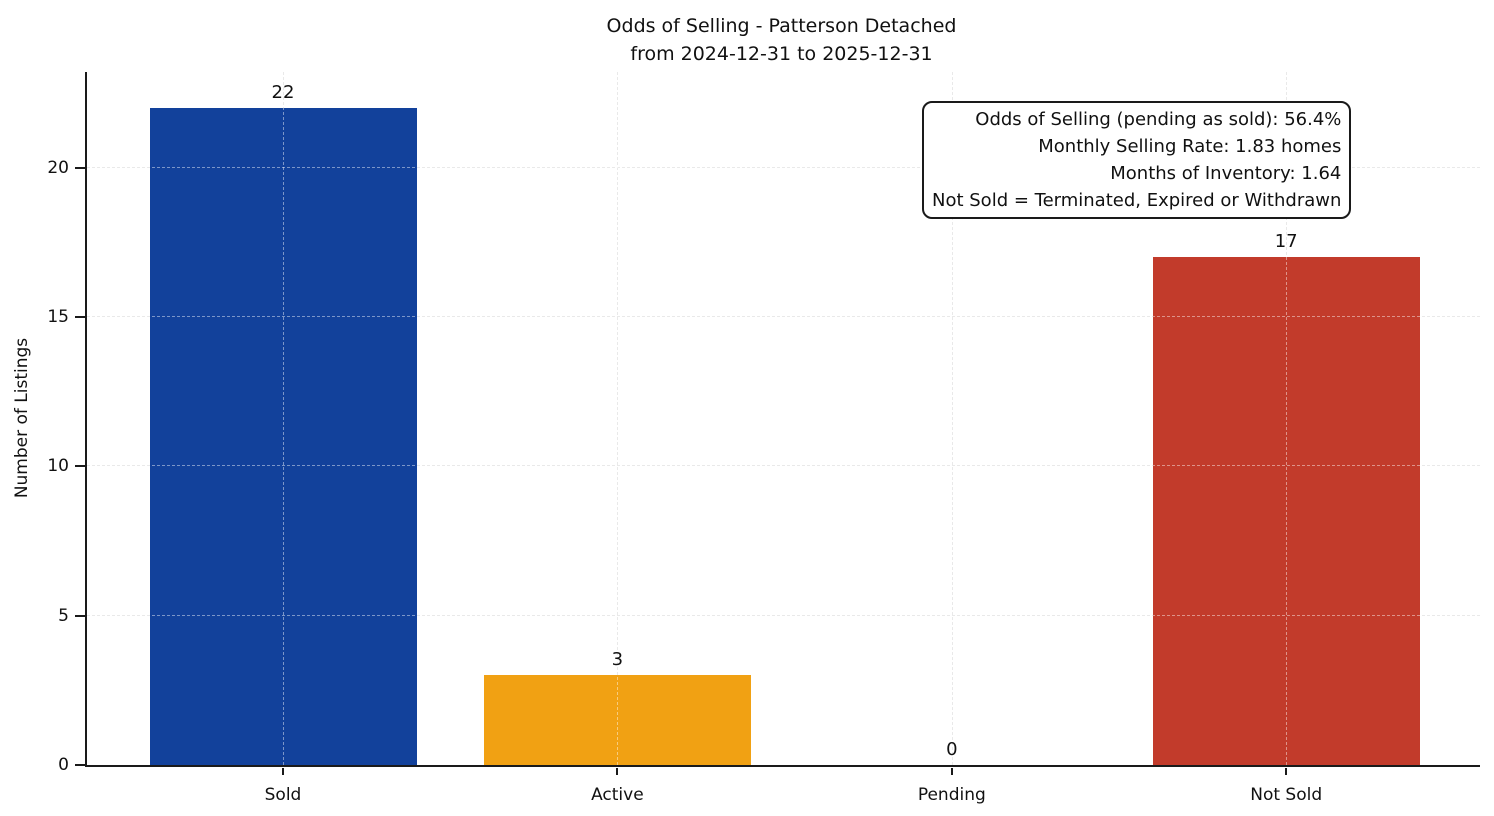  What do you see at coordinates (63, 615) in the screenshot?
I see `y-tick-label: 5` at bounding box center [63, 615].